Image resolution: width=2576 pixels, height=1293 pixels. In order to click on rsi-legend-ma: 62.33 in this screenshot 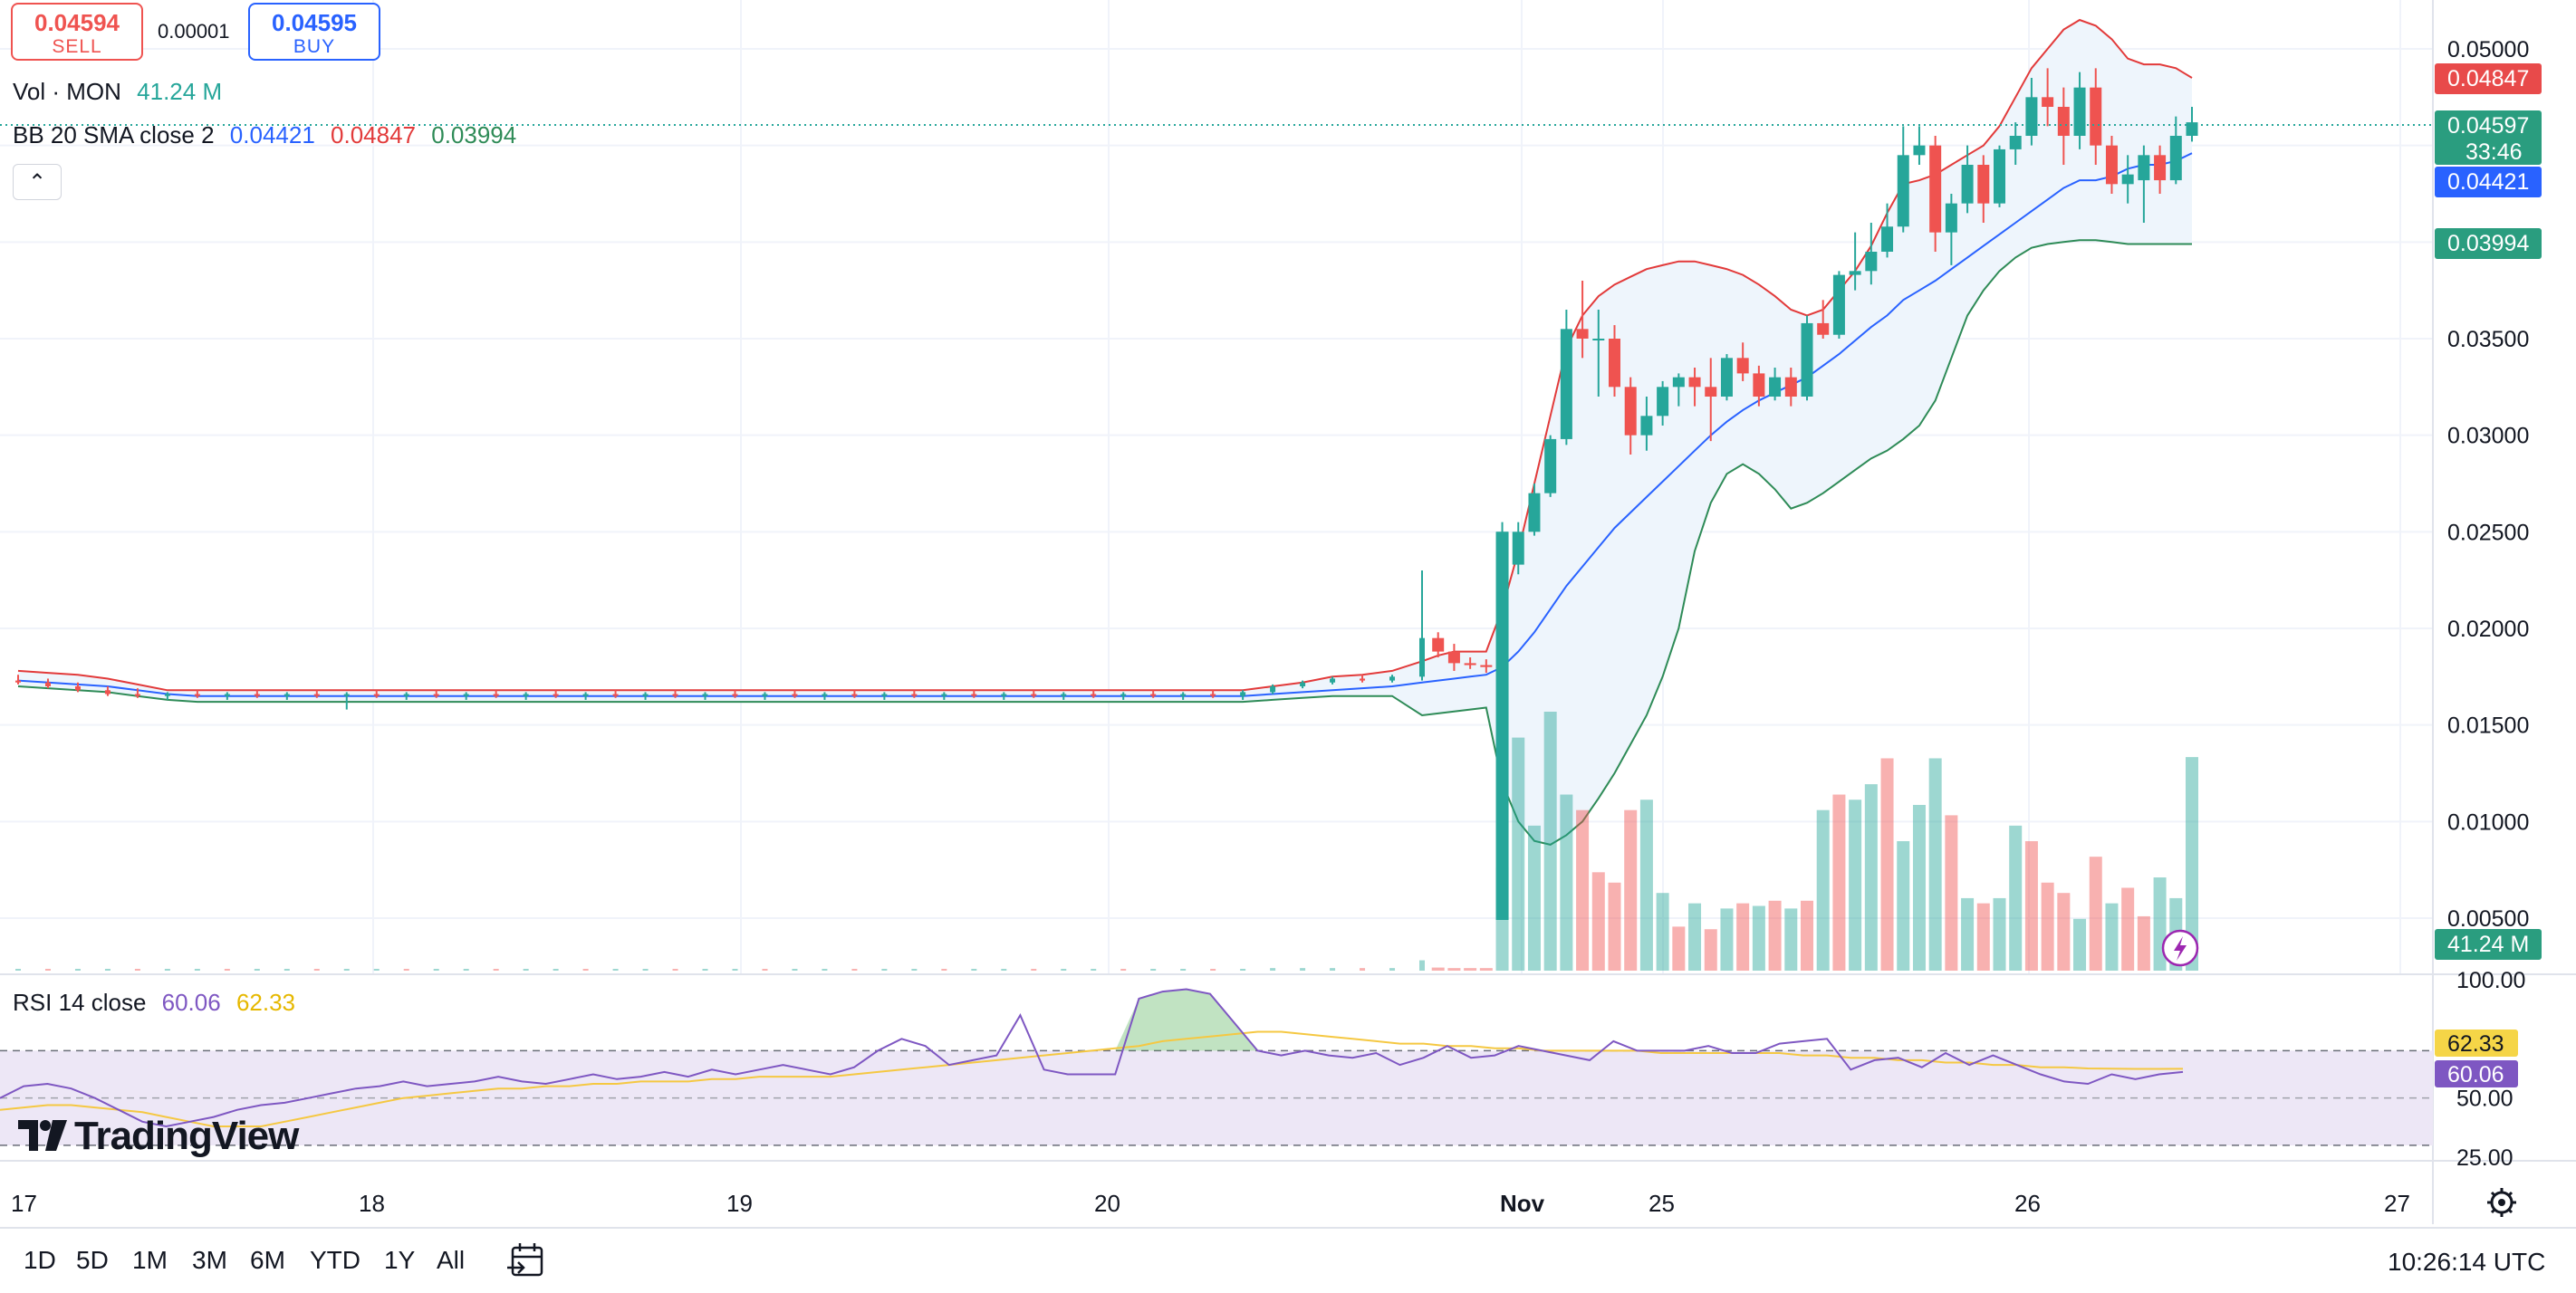, I will do `click(265, 1002)`.